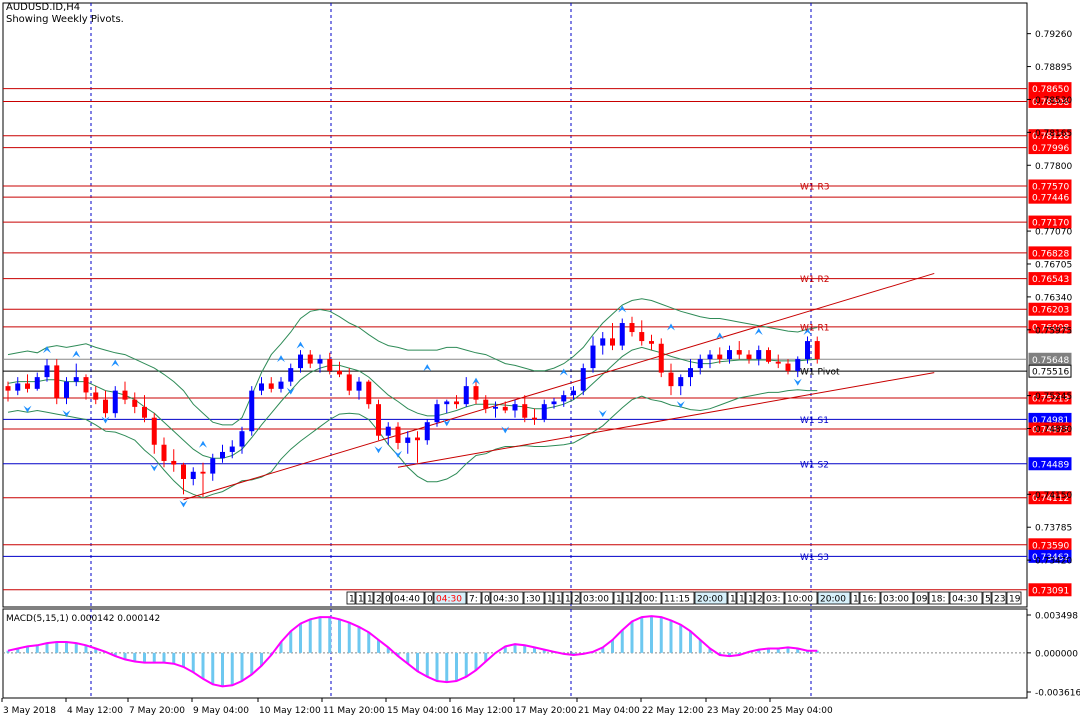 The height and width of the screenshot is (720, 1080). Describe the element at coordinates (157, 711) in the screenshot. I see `x-tick-label-2: 7 May 20:00` at that location.